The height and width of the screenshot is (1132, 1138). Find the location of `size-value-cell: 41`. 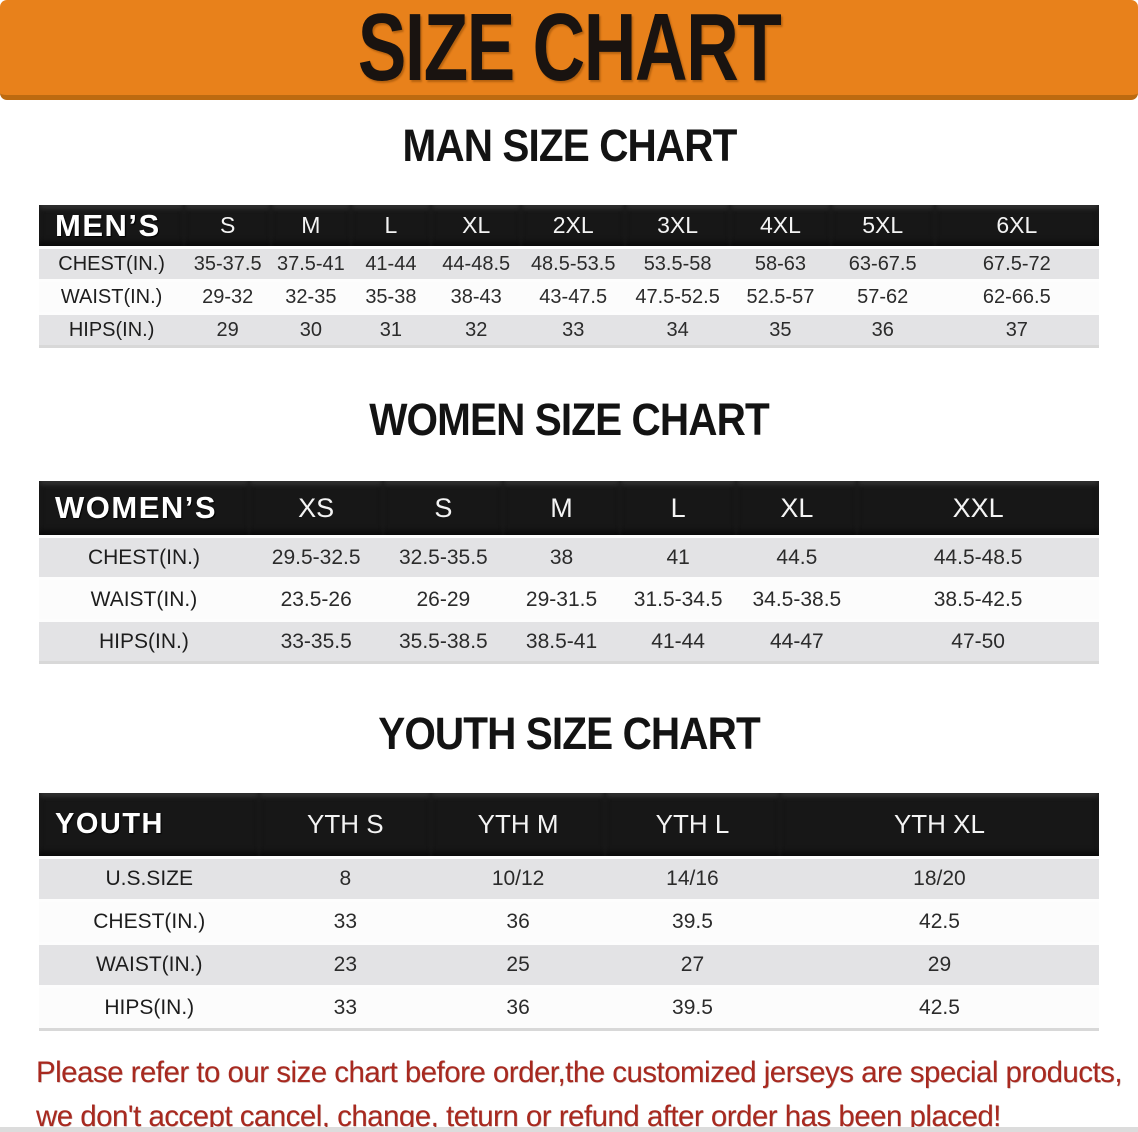

size-value-cell: 41 is located at coordinates (678, 557).